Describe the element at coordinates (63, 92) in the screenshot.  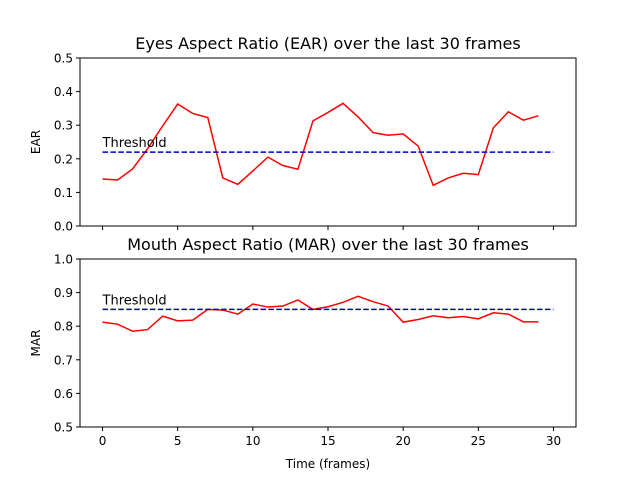
I see `ear-ytick-label: 0.4` at that location.